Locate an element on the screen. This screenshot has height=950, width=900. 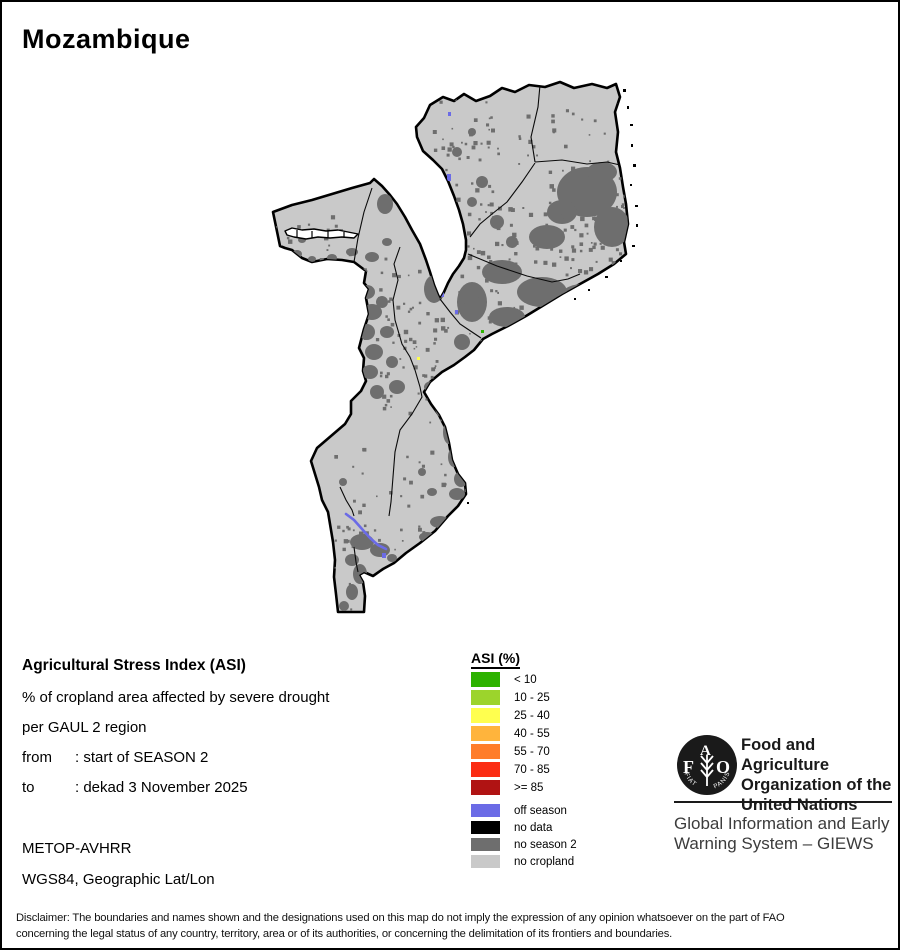
lake-cahora-bassa is located at coordinates (321, 233).